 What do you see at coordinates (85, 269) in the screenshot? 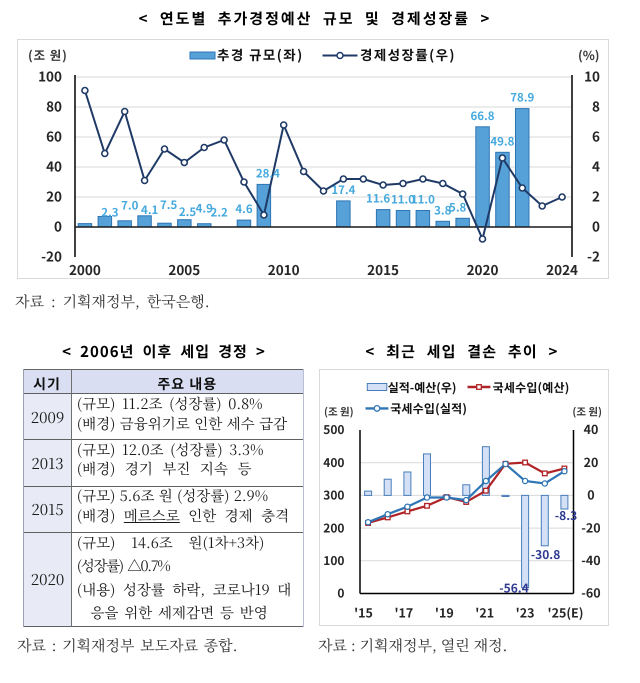
I see `svg-text: 2000` at bounding box center [85, 269].